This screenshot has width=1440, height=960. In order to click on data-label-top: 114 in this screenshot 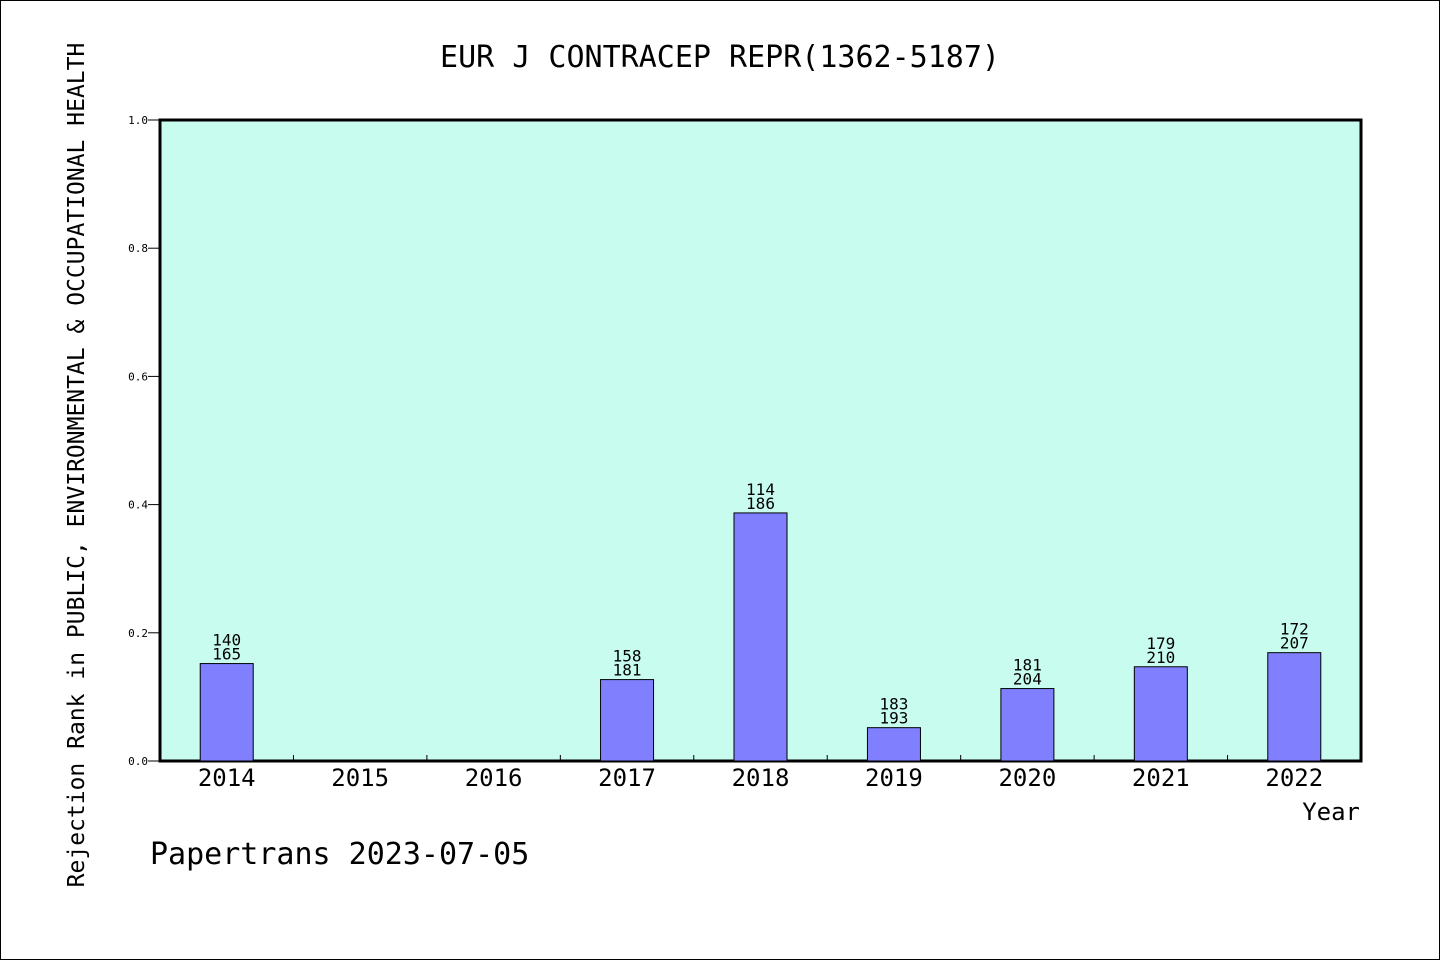, I will do `click(760, 489)`.